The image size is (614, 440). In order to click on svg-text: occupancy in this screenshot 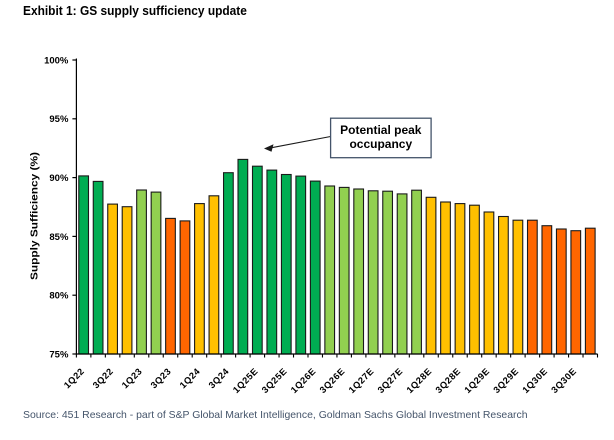, I will do `click(380, 144)`.